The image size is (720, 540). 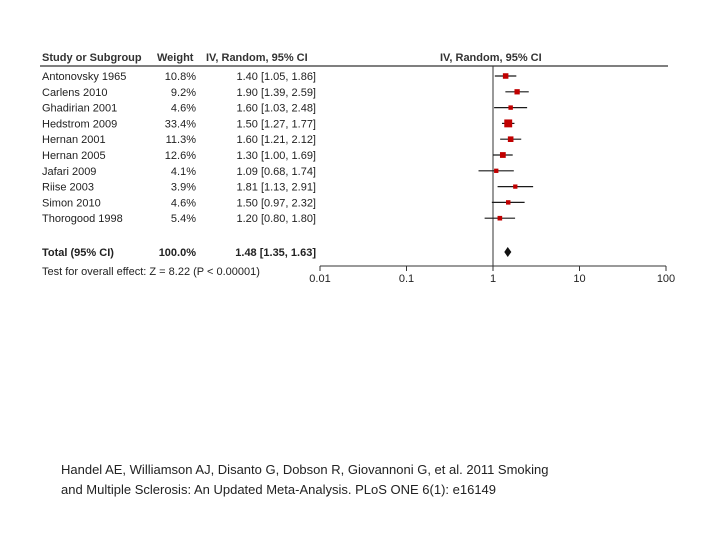 I want to click on x-tick-label: 0.01, so click(x=319, y=279).